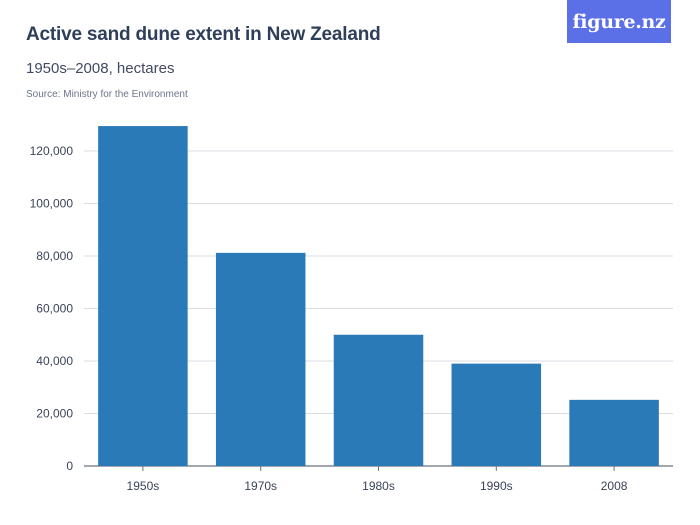  What do you see at coordinates (614, 432) in the screenshot?
I see `bar-2008` at bounding box center [614, 432].